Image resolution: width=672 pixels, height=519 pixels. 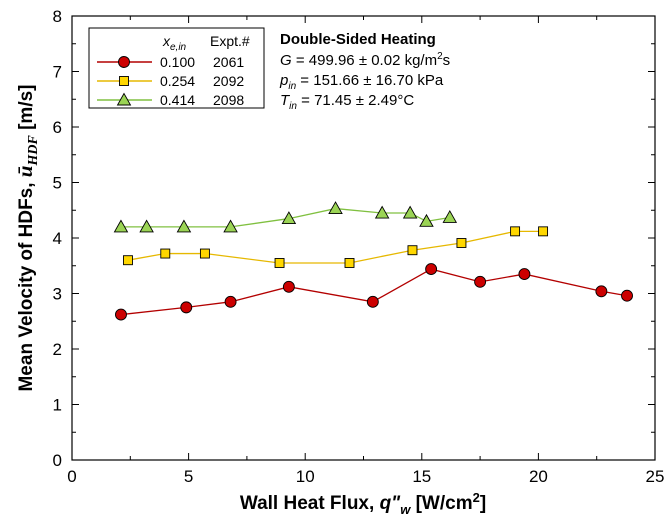 I want to click on legend-header-expt: Expt.#, so click(x=230, y=41).